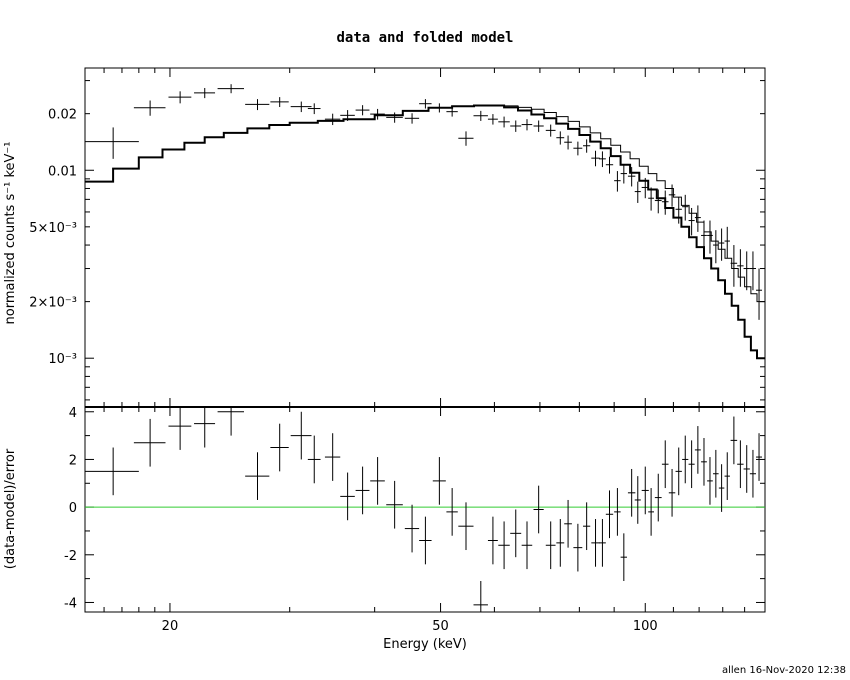 The image size is (850, 680). What do you see at coordinates (73, 508) in the screenshot?
I see `y-tick-label-bottom: 0` at bounding box center [73, 508].